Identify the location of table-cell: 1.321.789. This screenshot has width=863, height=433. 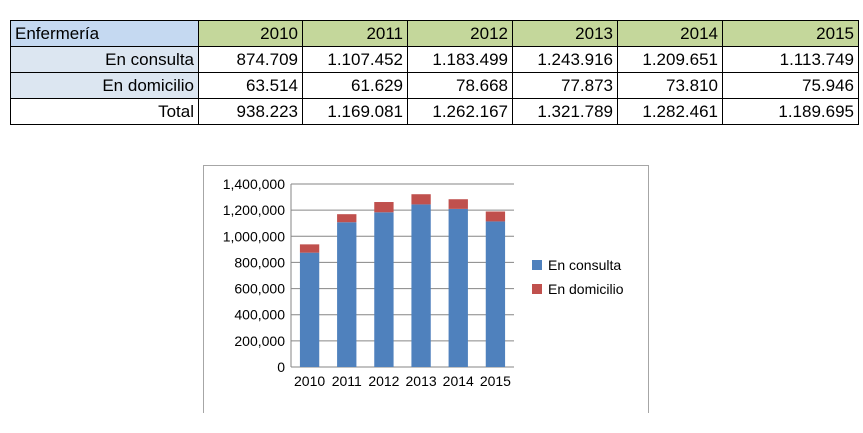
(565, 111).